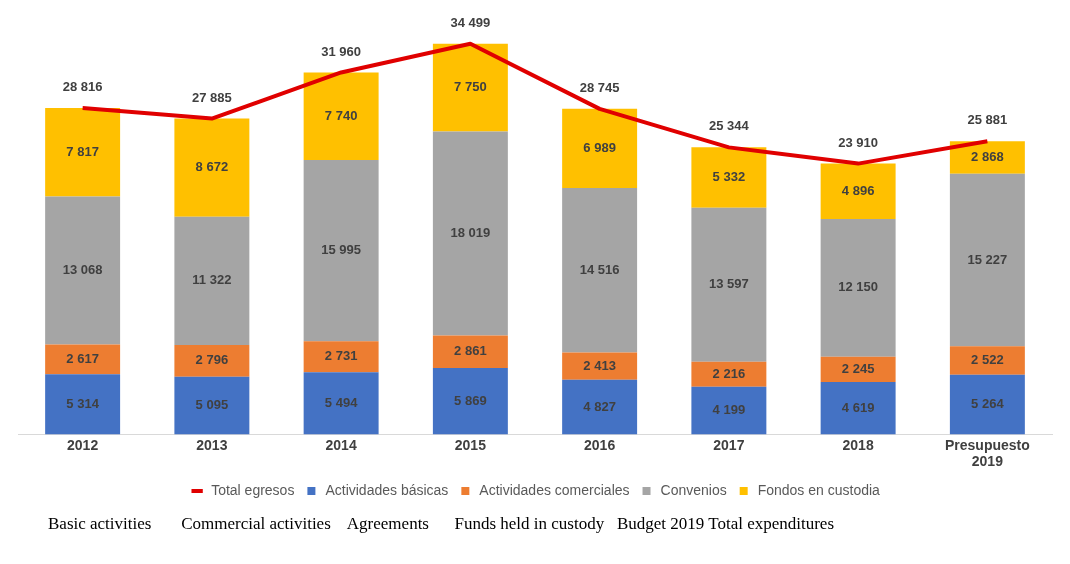  I want to click on data-label: 2 216, so click(729, 373).